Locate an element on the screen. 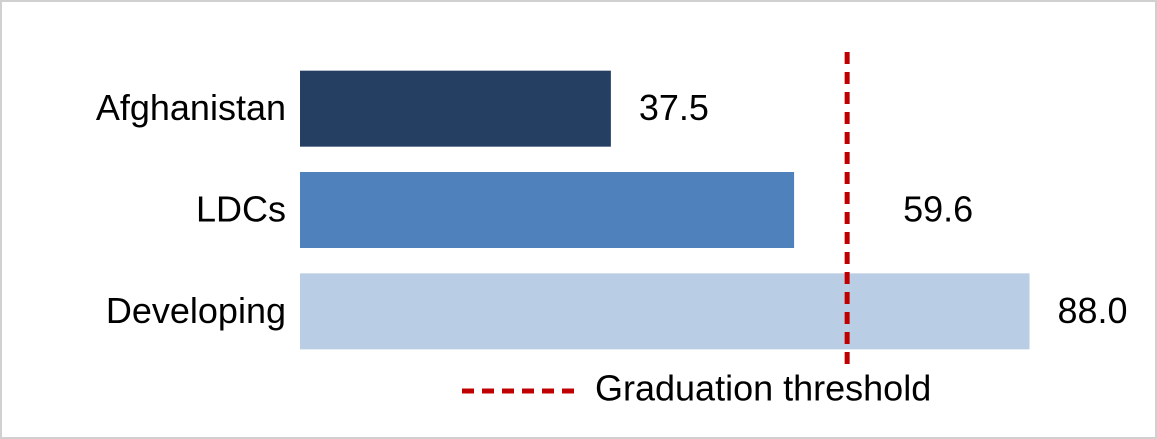 This screenshot has height=439, width=1157. value-label: 59.6 is located at coordinates (938, 209).